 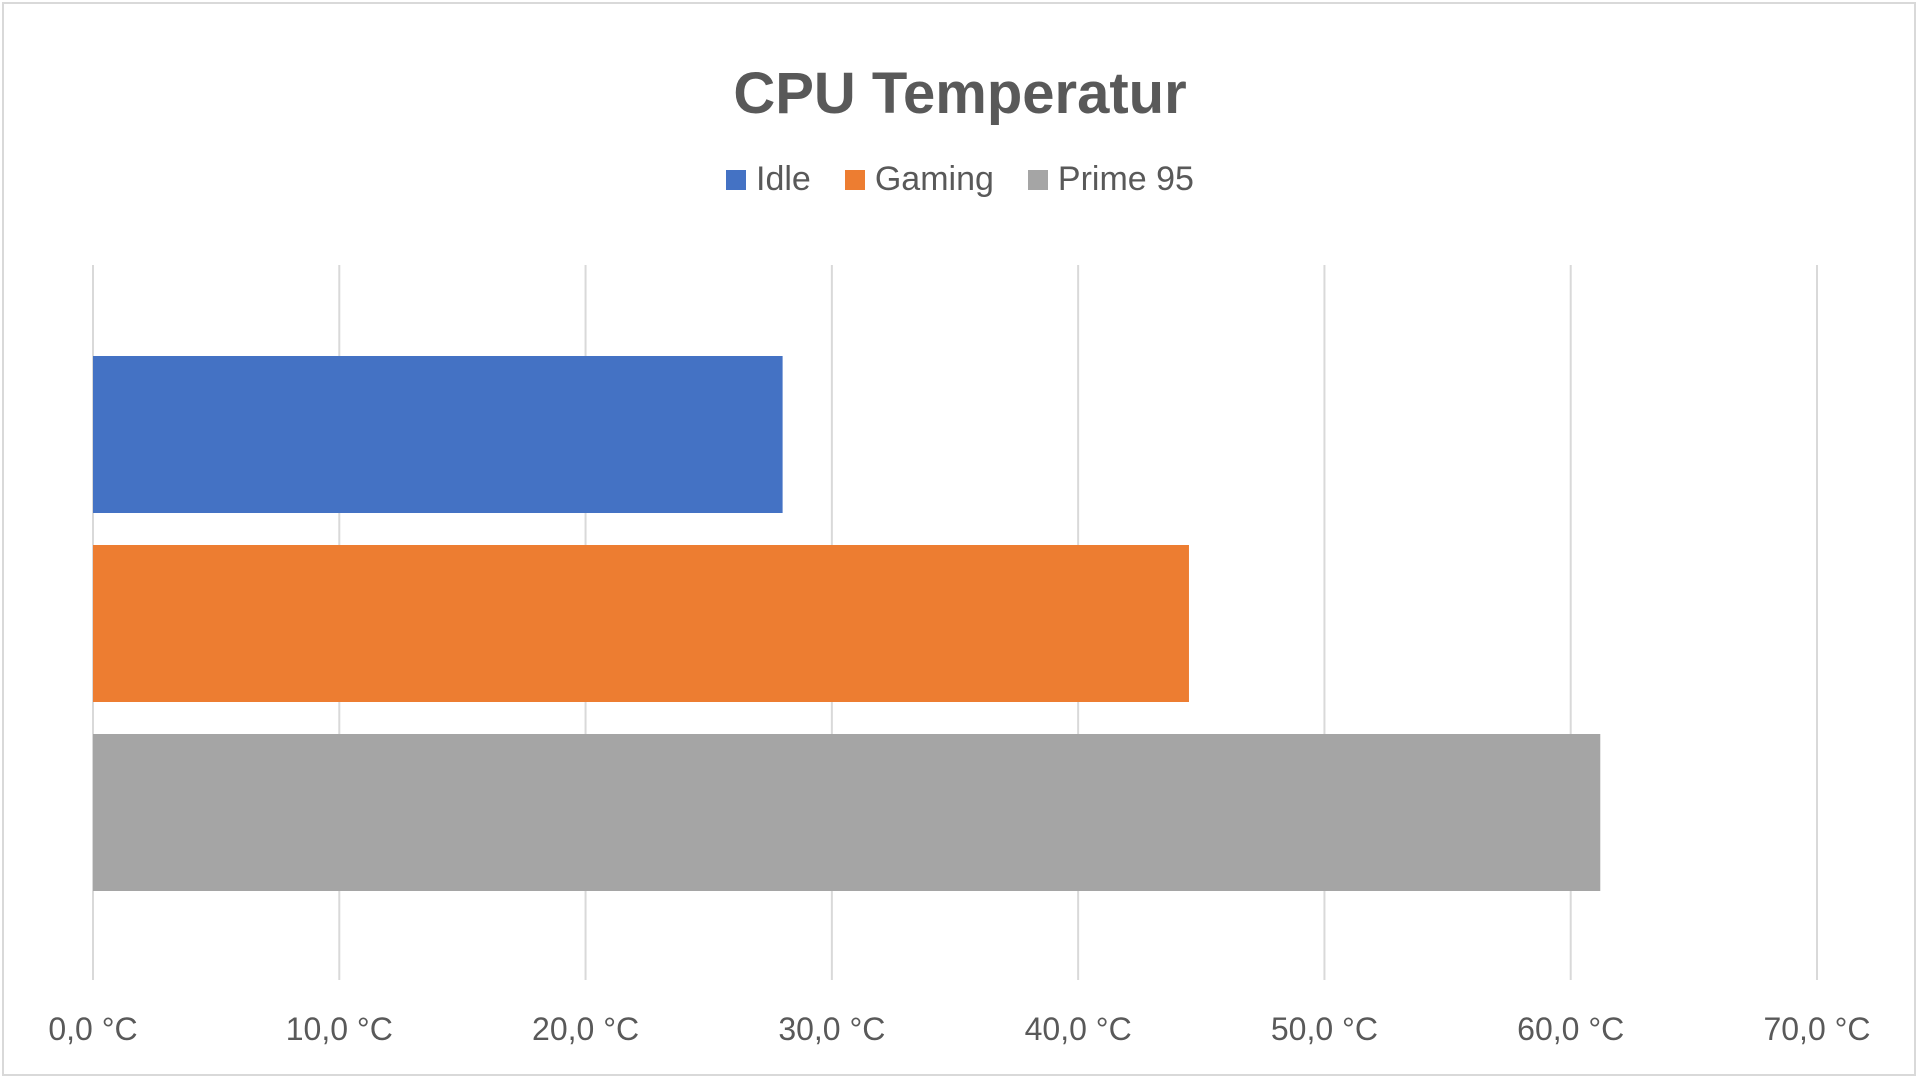 I want to click on x-tick-label: 30,0 °C, so click(x=831, y=1029).